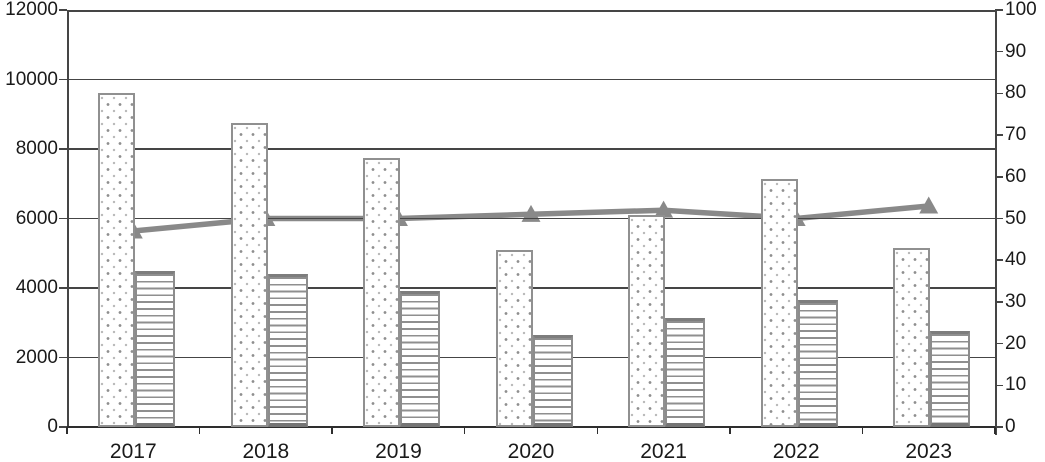 Image resolution: width=1045 pixels, height=462 pixels. I want to click on bar-dotted_bar-2022, so click(779, 302).